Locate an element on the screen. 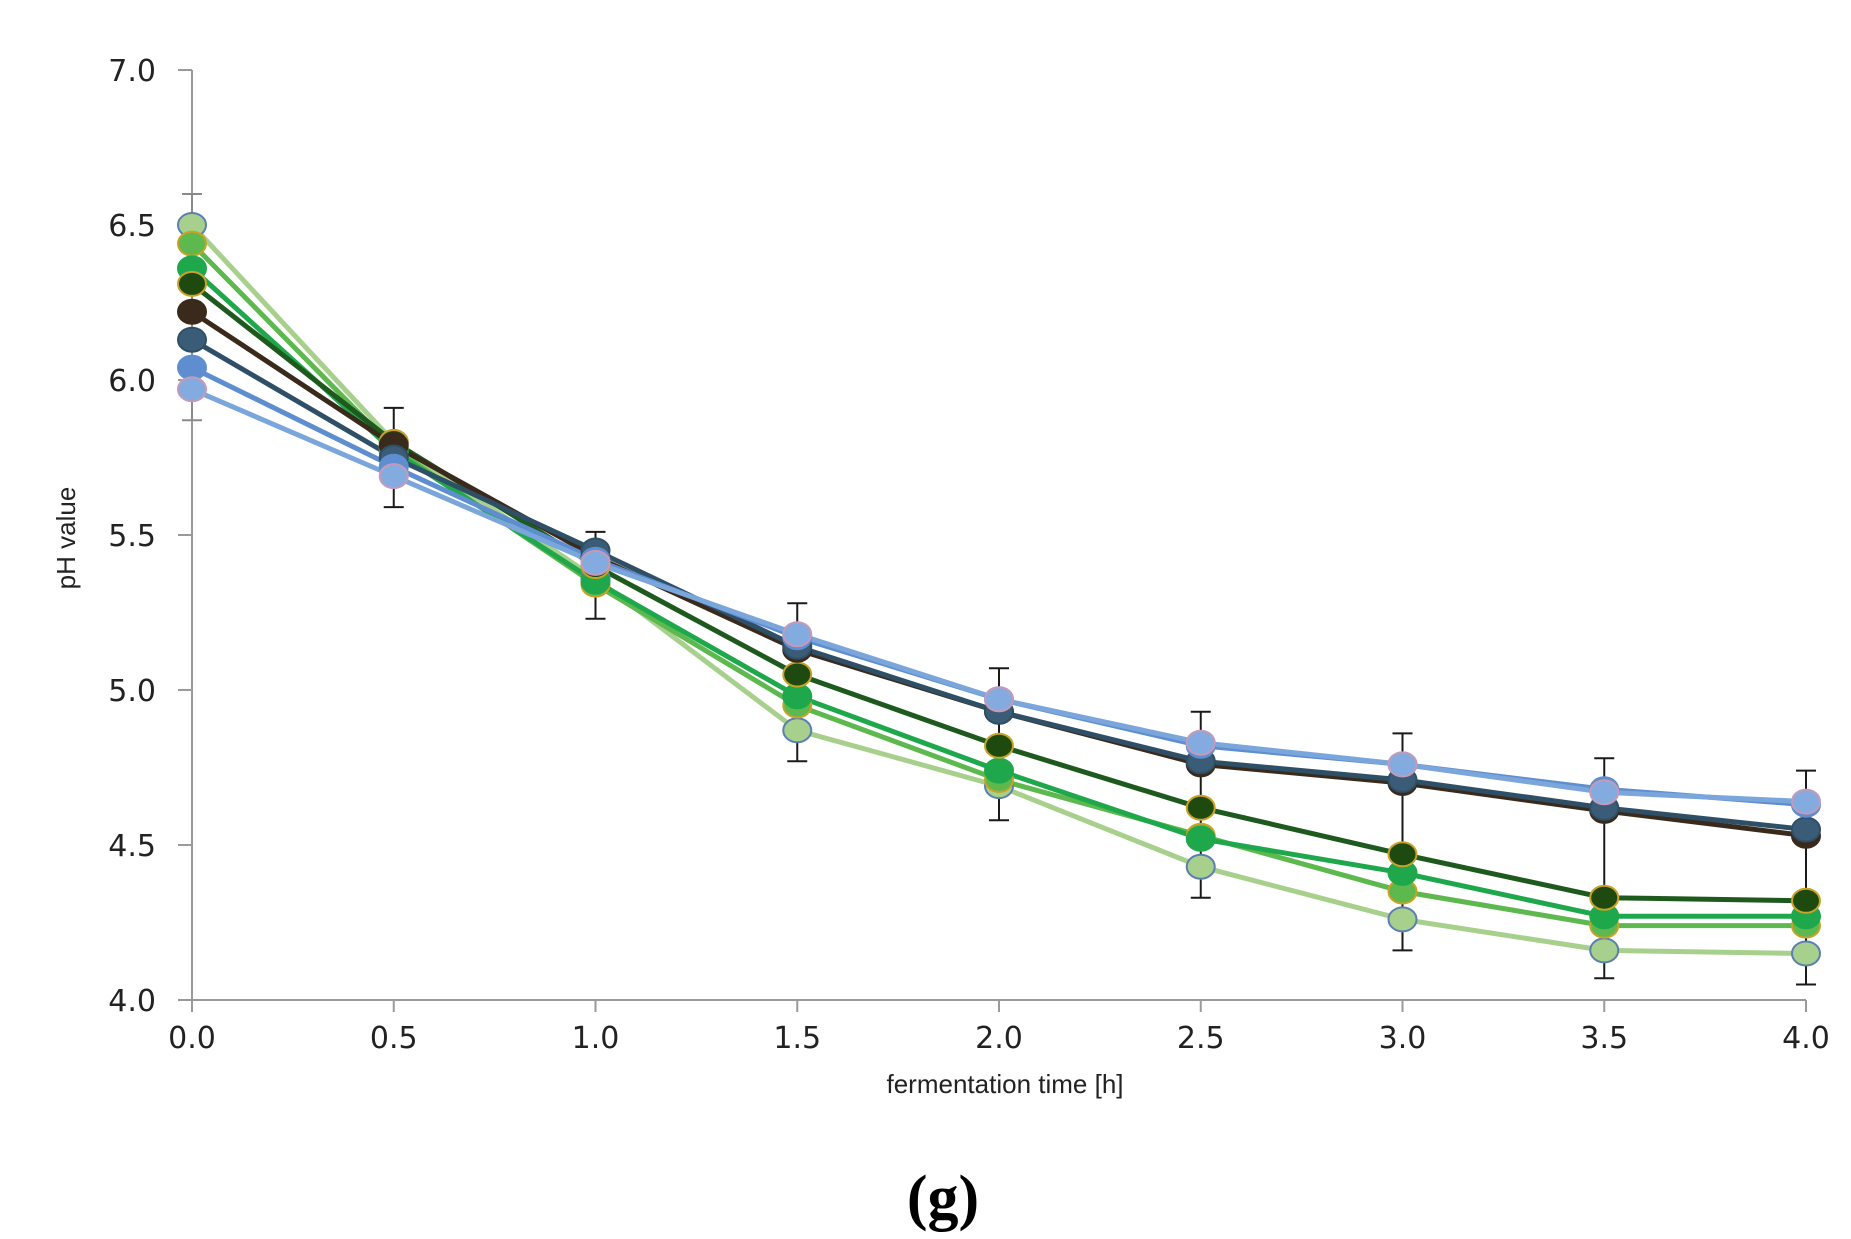 This screenshot has height=1239, width=1851. x-axis-title: fermentation time [h] is located at coordinates (1005, 1084).